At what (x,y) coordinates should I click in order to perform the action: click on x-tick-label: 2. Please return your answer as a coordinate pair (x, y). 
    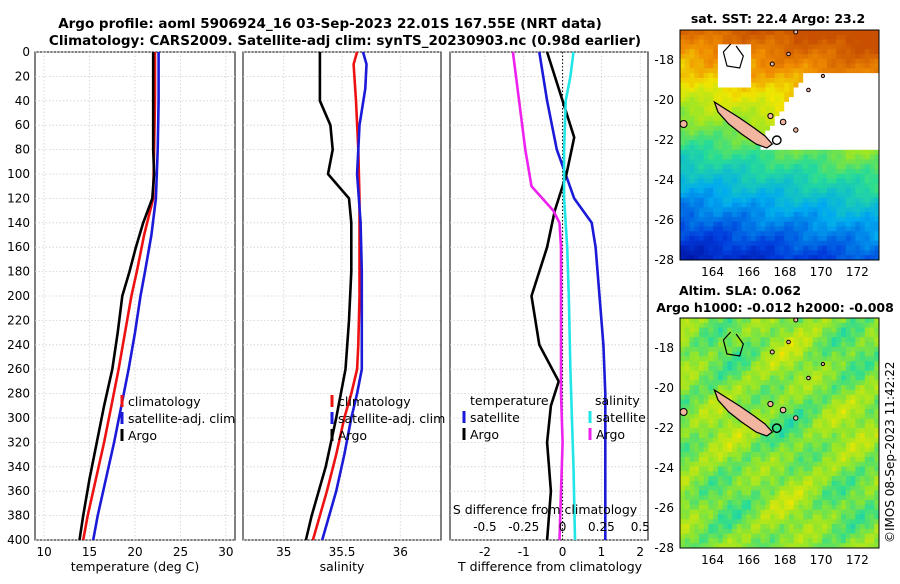
    Looking at the image, I should click on (640, 552).